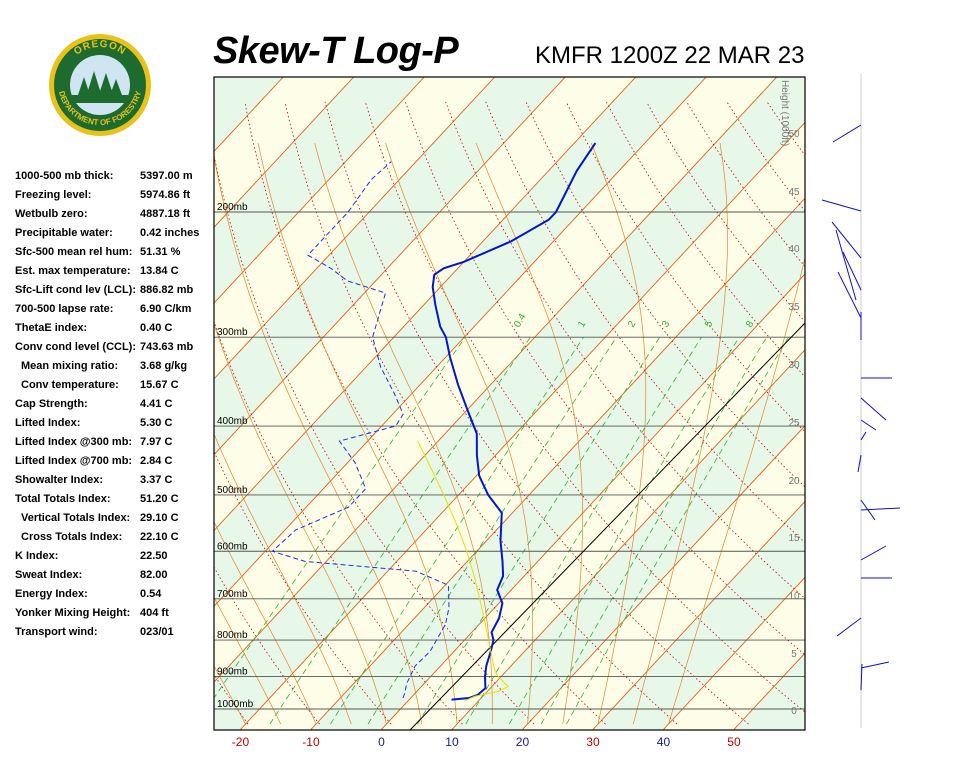  Describe the element at coordinates (112, 195) in the screenshot. I see `index-row: Freezing level: 5974.86 ft` at that location.